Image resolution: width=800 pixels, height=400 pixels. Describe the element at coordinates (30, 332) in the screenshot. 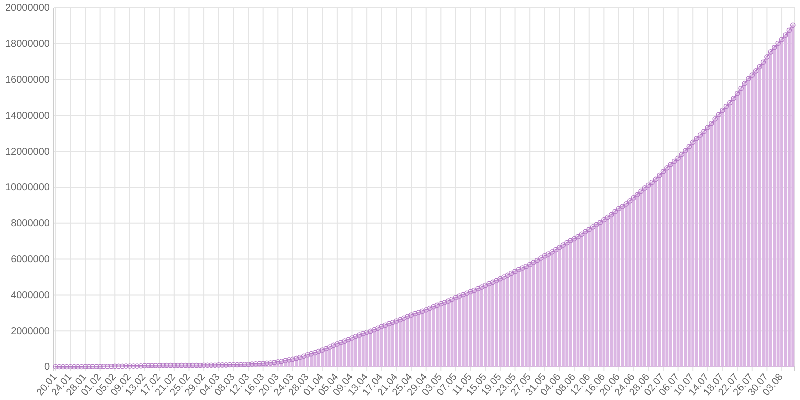

I see `y-tick-label: 2000000` at that location.